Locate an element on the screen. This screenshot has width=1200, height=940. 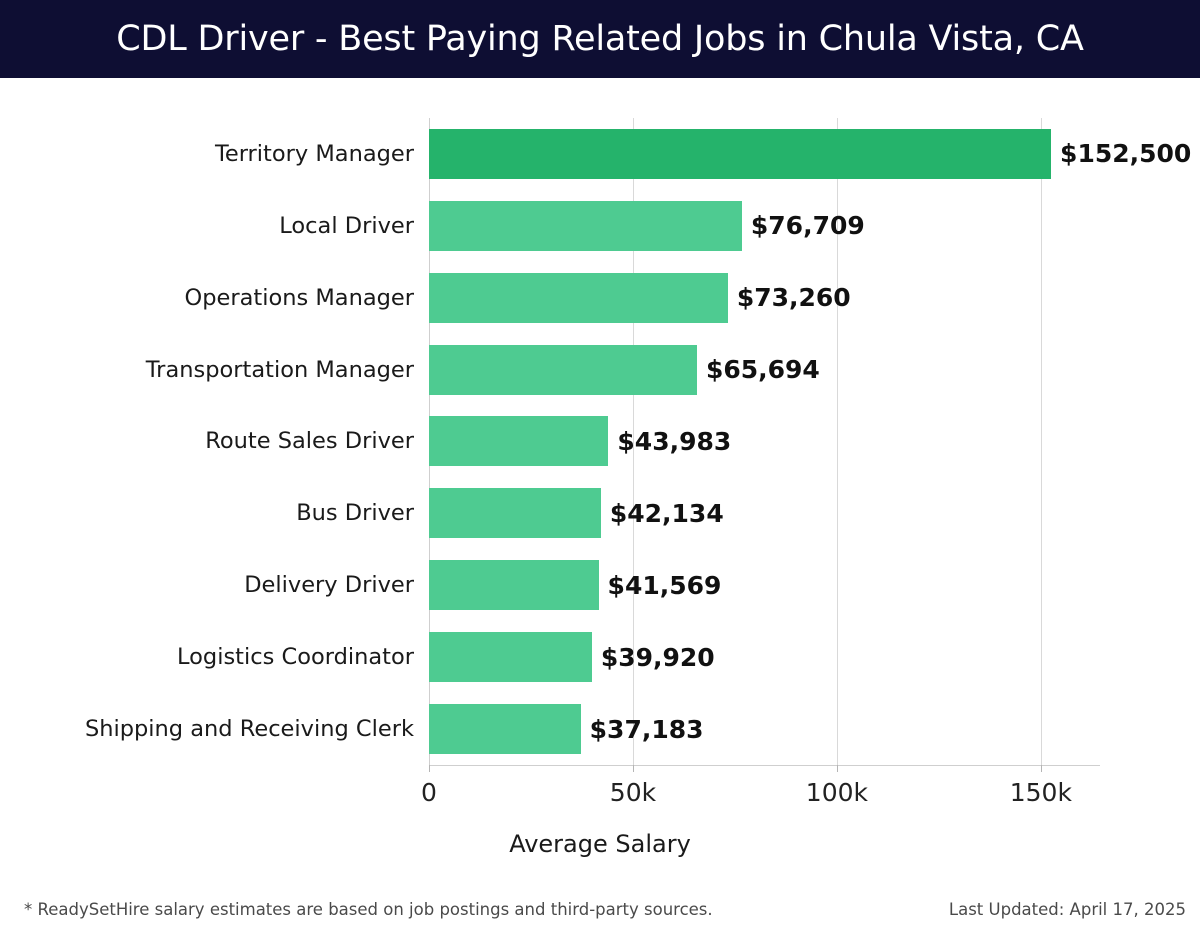
bar-value-label: $39,920 is located at coordinates (657, 657).